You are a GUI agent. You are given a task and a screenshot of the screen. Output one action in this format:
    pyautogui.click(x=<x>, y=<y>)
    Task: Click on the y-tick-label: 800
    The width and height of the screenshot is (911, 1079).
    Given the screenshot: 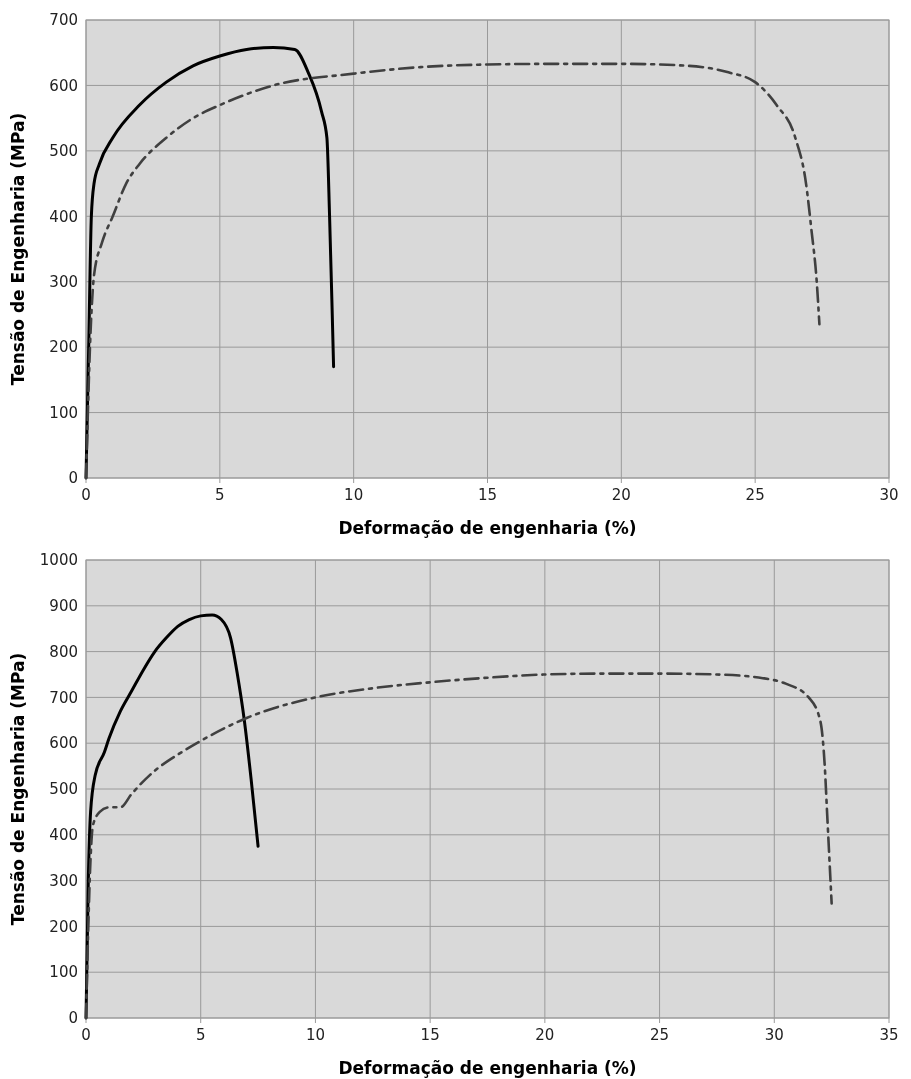 What is the action you would take?
    pyautogui.click(x=63, y=651)
    